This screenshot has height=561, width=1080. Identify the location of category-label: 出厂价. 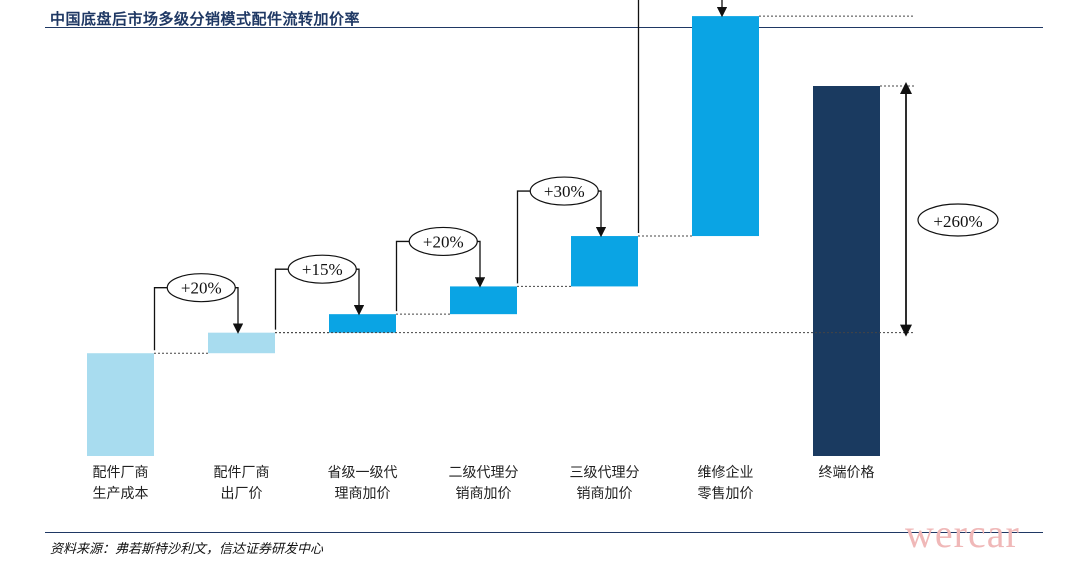
(242, 494).